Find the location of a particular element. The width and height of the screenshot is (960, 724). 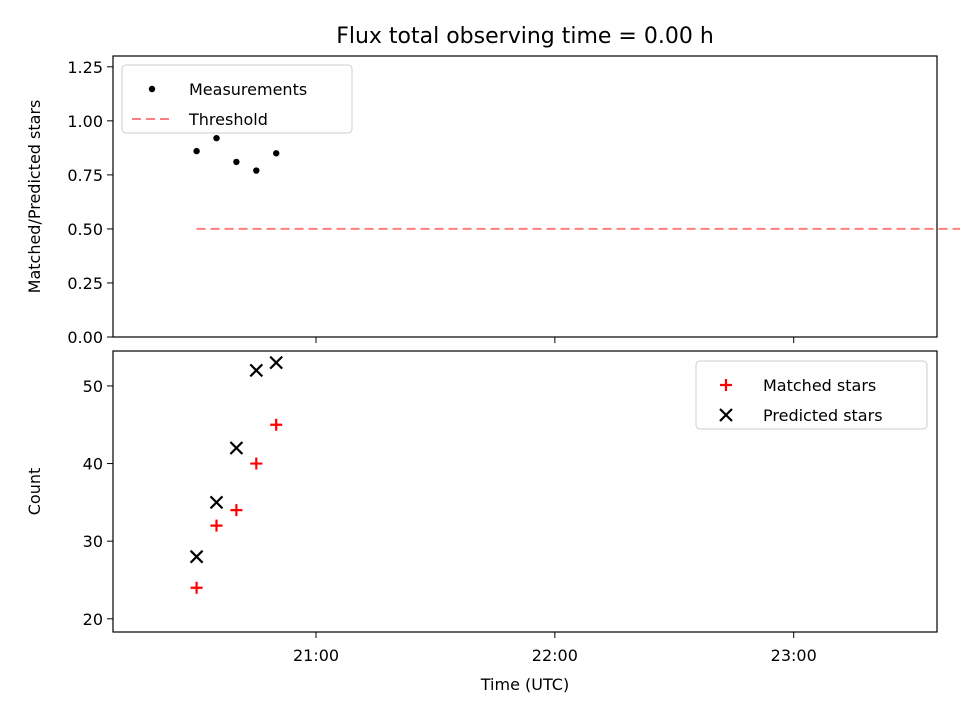

legend-label: Predicted stars is located at coordinates (823, 415).